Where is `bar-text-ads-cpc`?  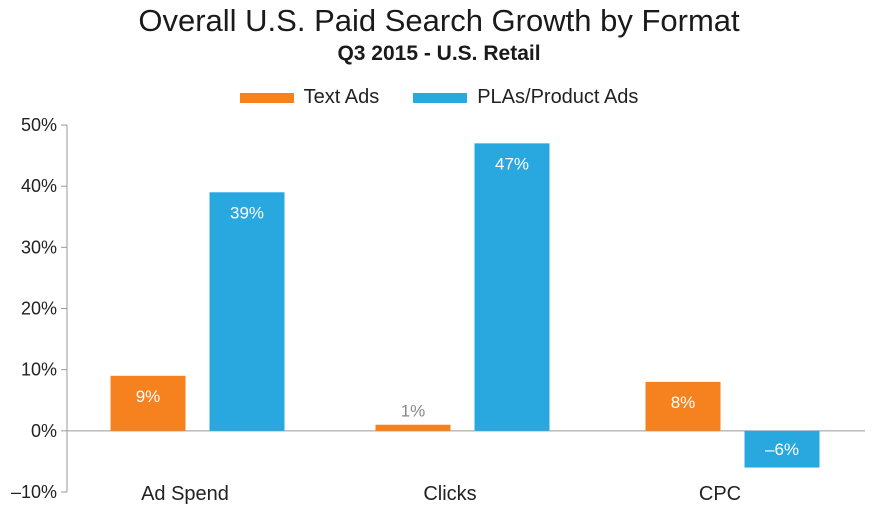 bar-text-ads-cpc is located at coordinates (683, 406).